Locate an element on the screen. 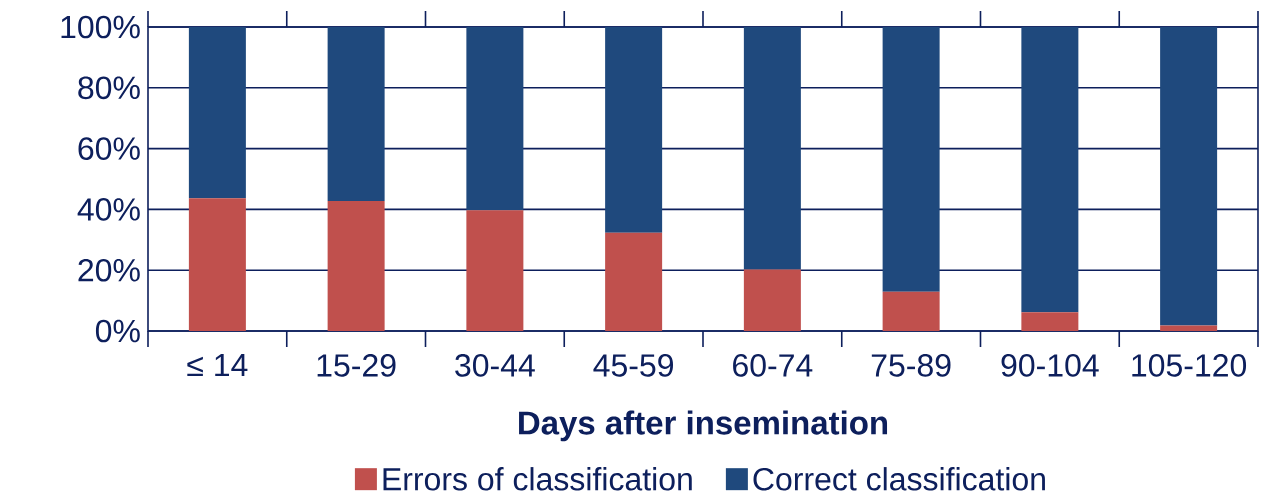  y-tick-label: 40% is located at coordinates (108, 209).